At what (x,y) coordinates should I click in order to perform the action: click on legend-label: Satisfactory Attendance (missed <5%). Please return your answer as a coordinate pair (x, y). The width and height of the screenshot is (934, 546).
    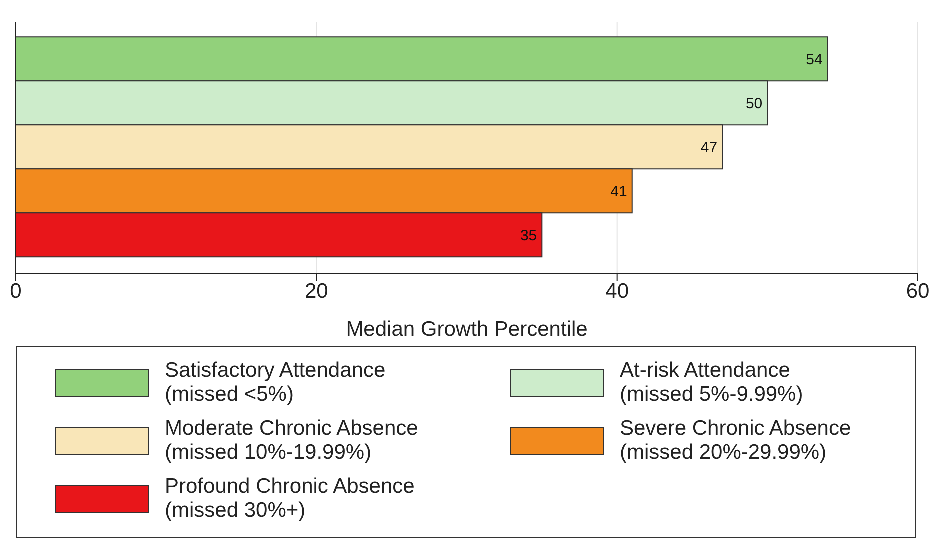
    Looking at the image, I should click on (275, 383).